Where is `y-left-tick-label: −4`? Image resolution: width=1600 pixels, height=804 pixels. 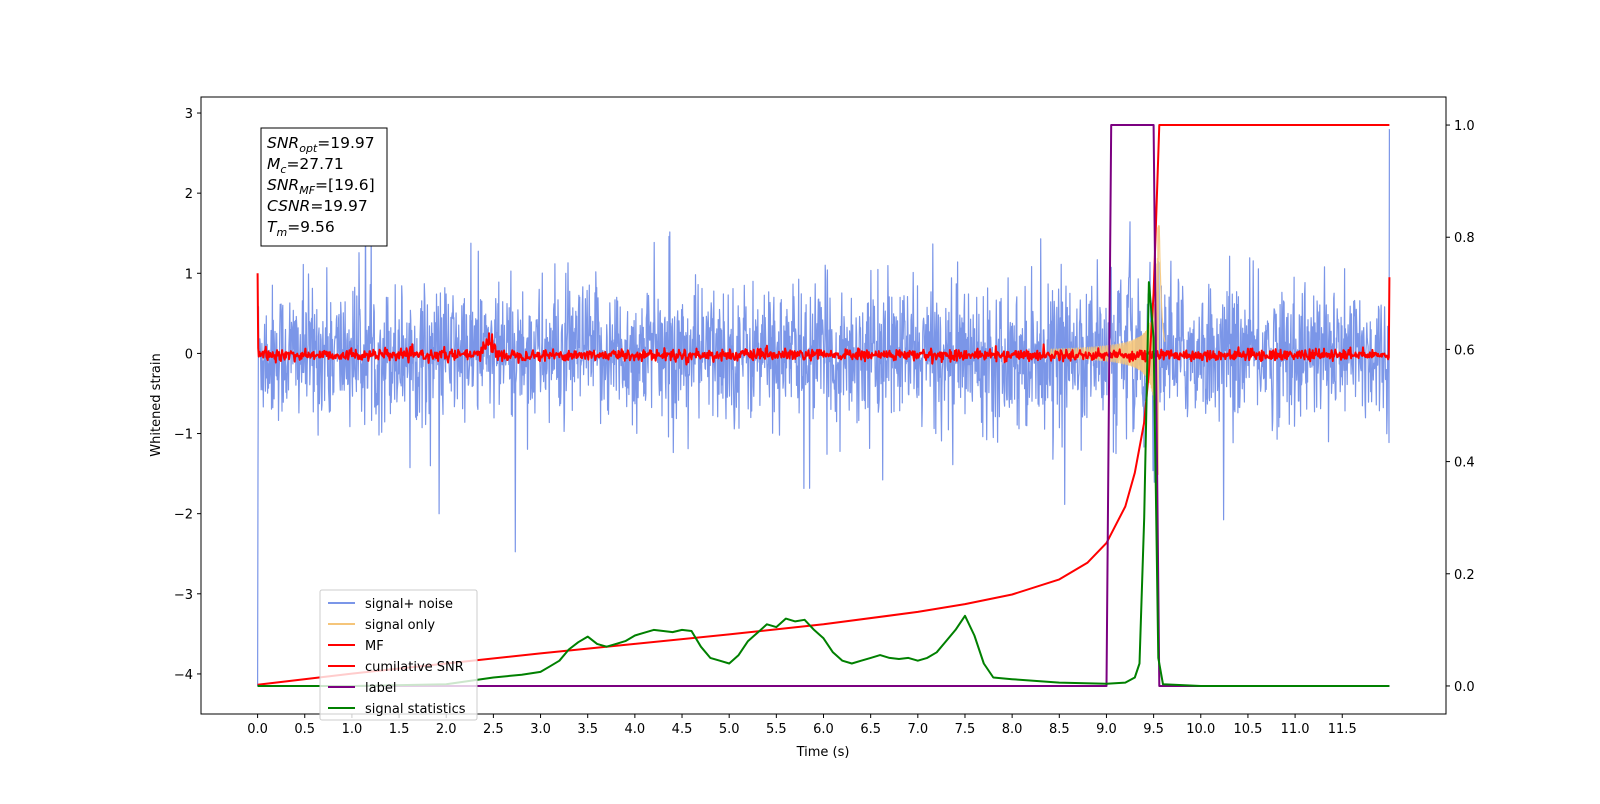
y-left-tick-label: −4 is located at coordinates (183, 675).